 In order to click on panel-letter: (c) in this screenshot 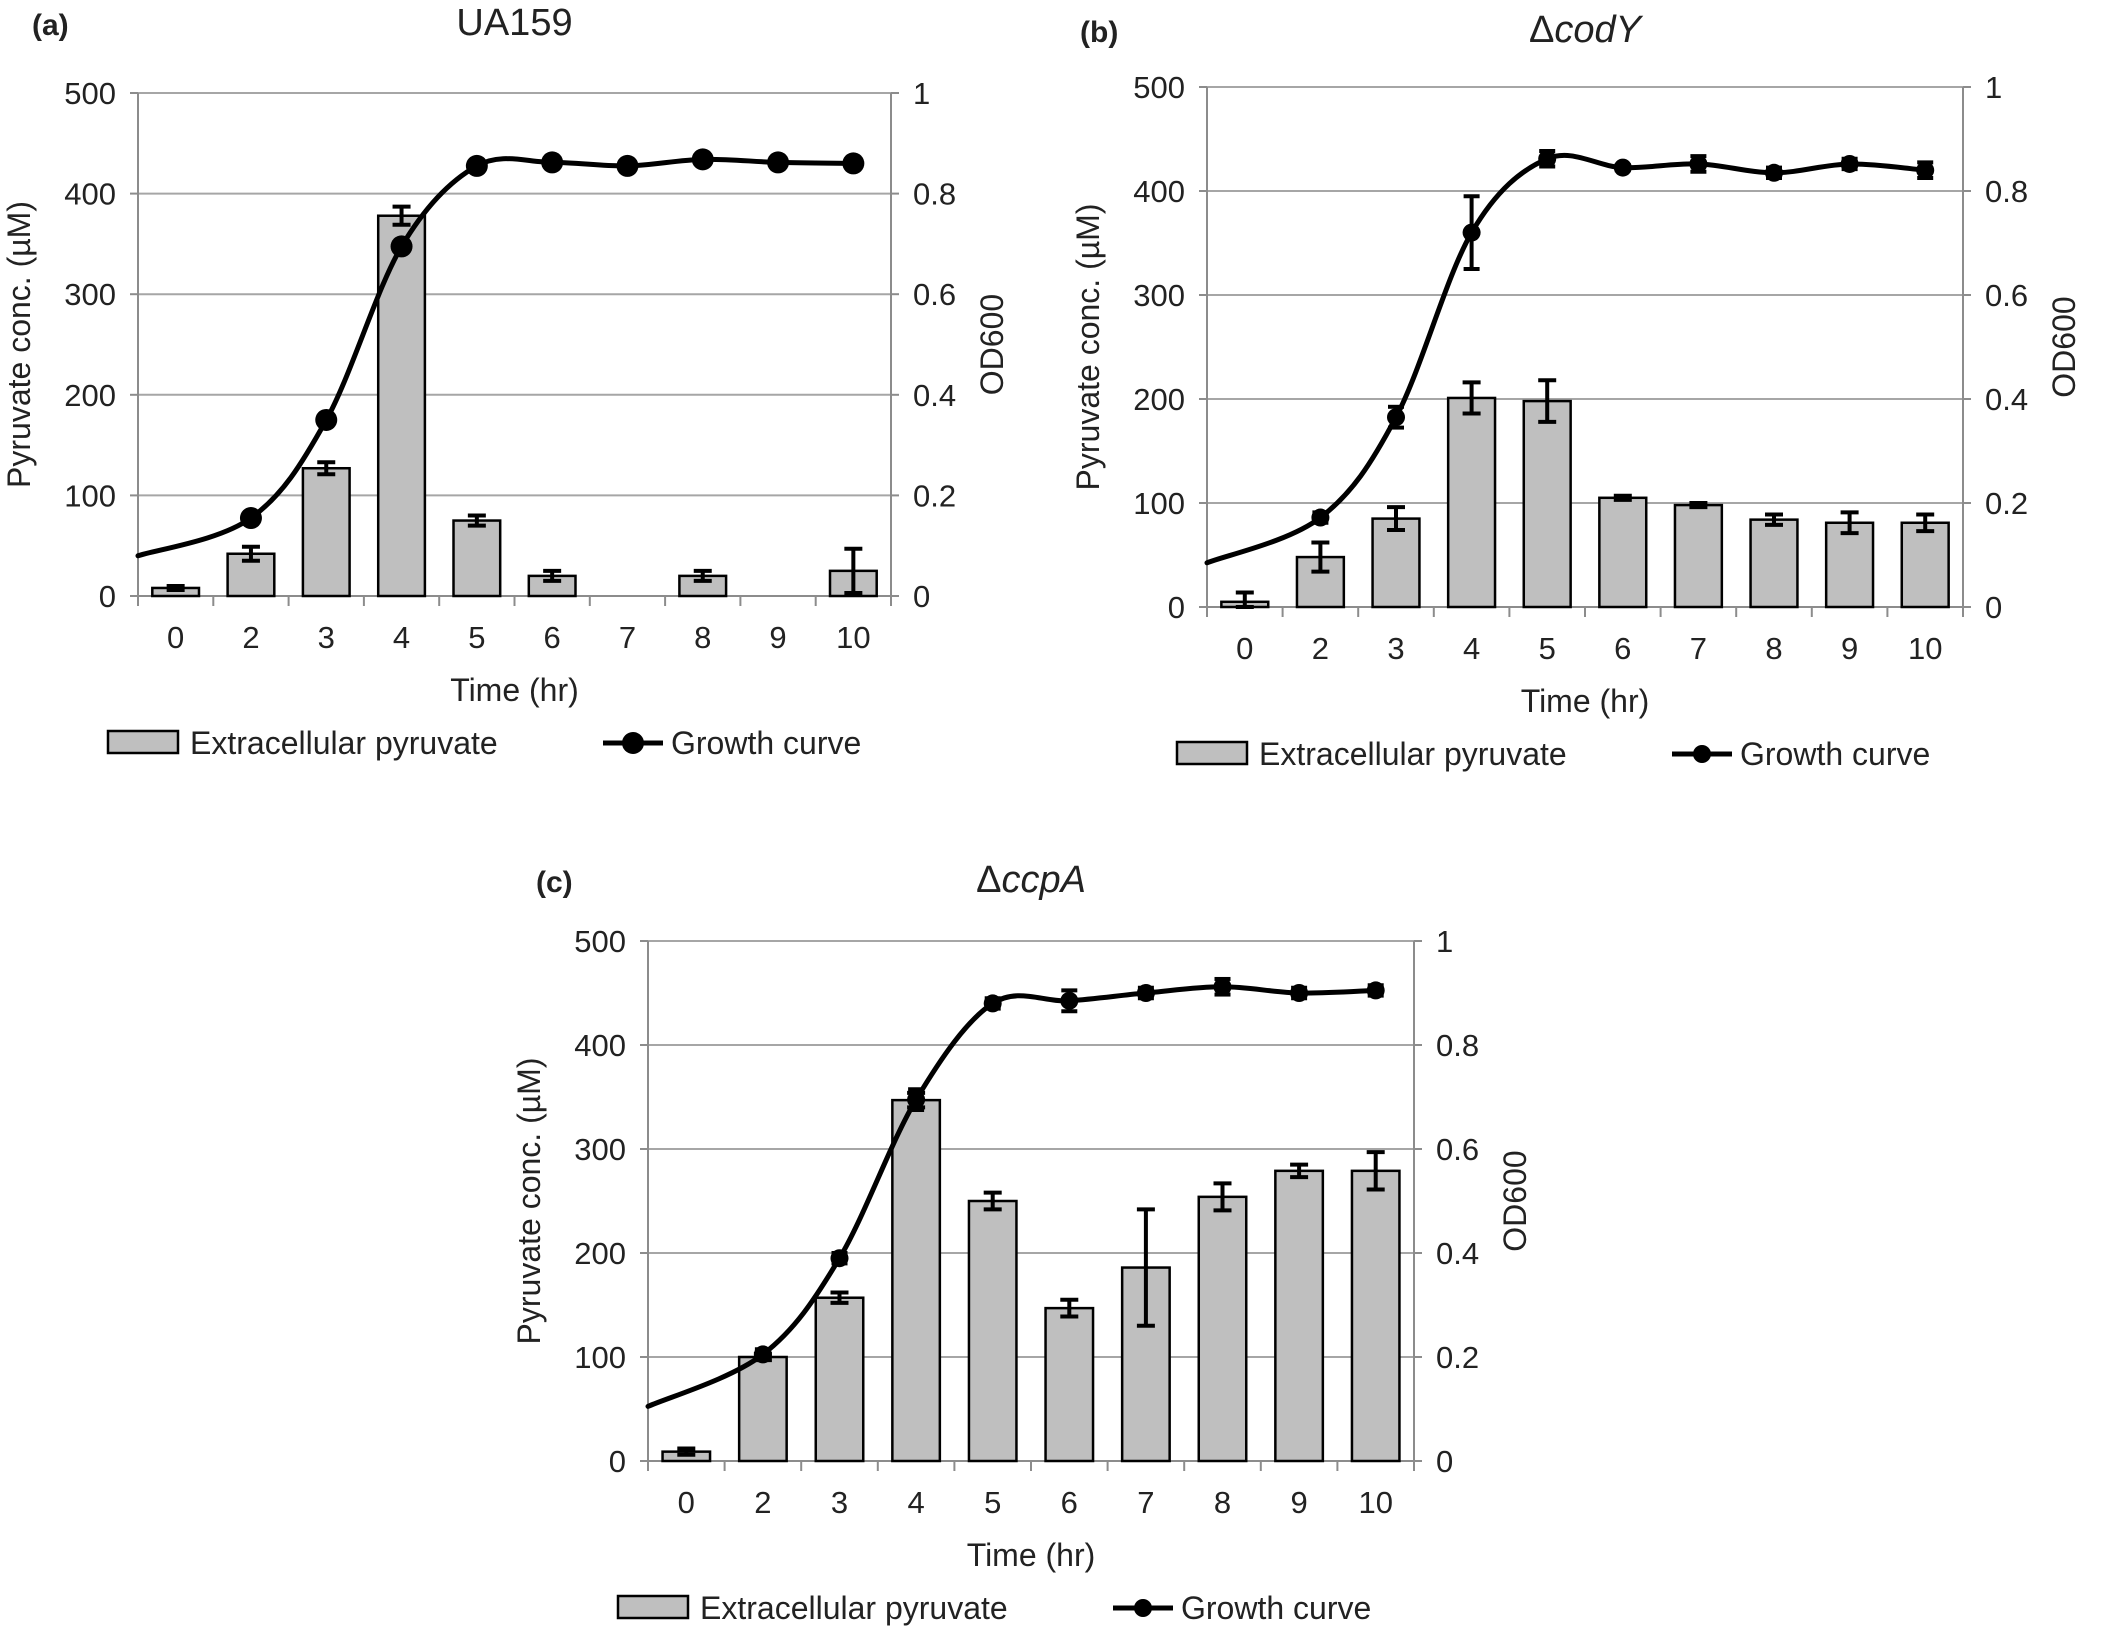, I will do `click(554, 882)`.